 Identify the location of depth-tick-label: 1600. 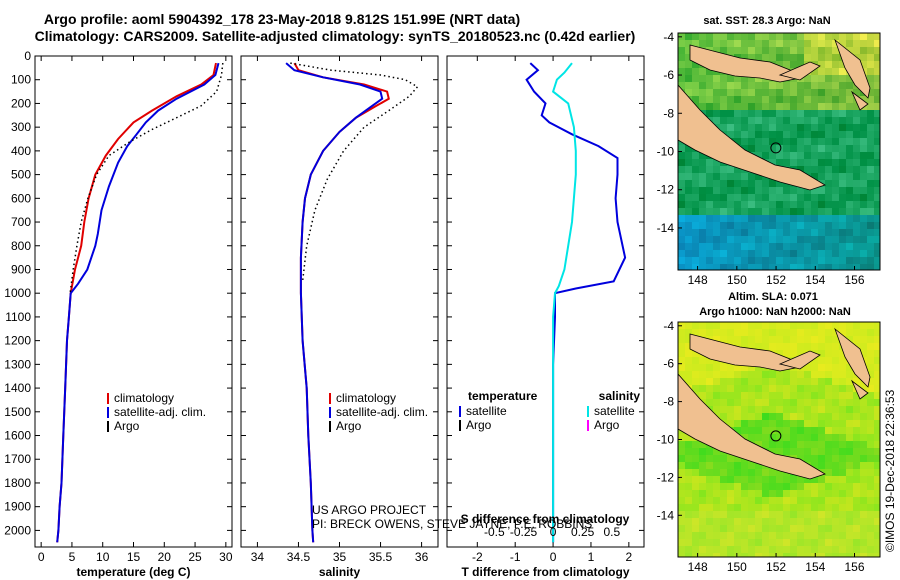
(17, 436).